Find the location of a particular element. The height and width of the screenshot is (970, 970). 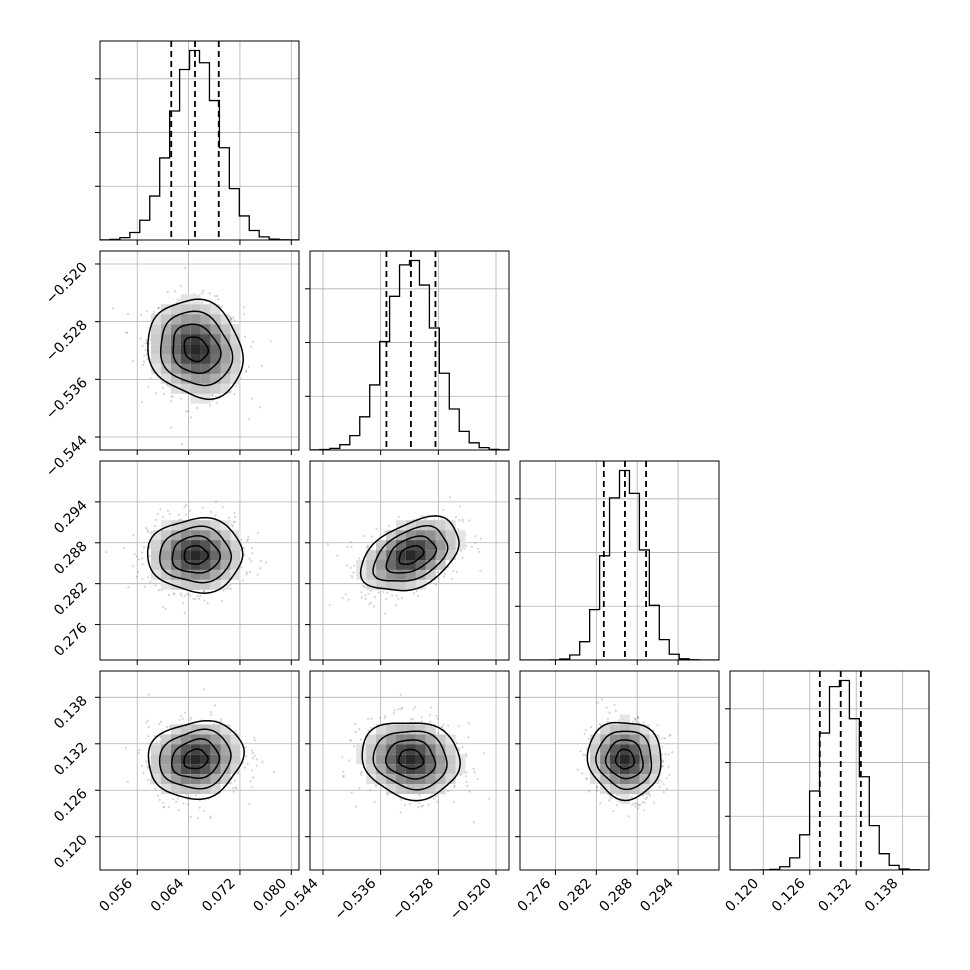

y-tick-label: 0.138 is located at coordinates (71, 713).